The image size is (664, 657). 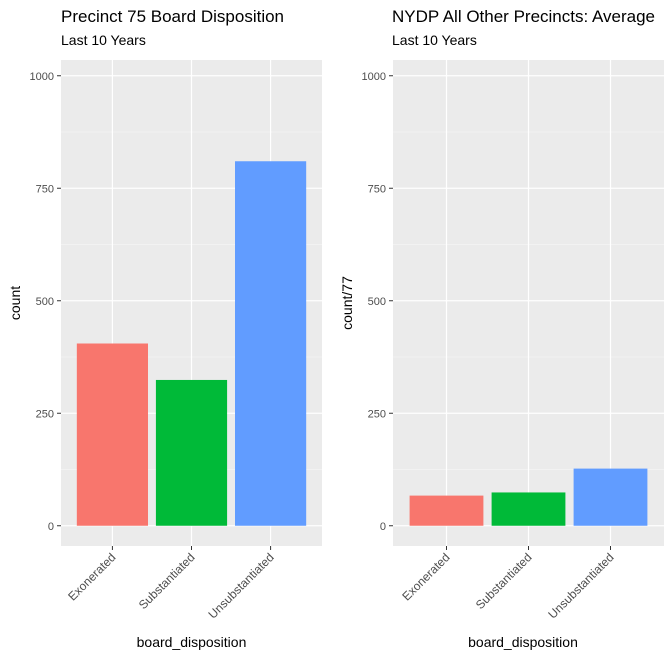 What do you see at coordinates (383, 527) in the screenshot?
I see `right-y-tick-label: 0` at bounding box center [383, 527].